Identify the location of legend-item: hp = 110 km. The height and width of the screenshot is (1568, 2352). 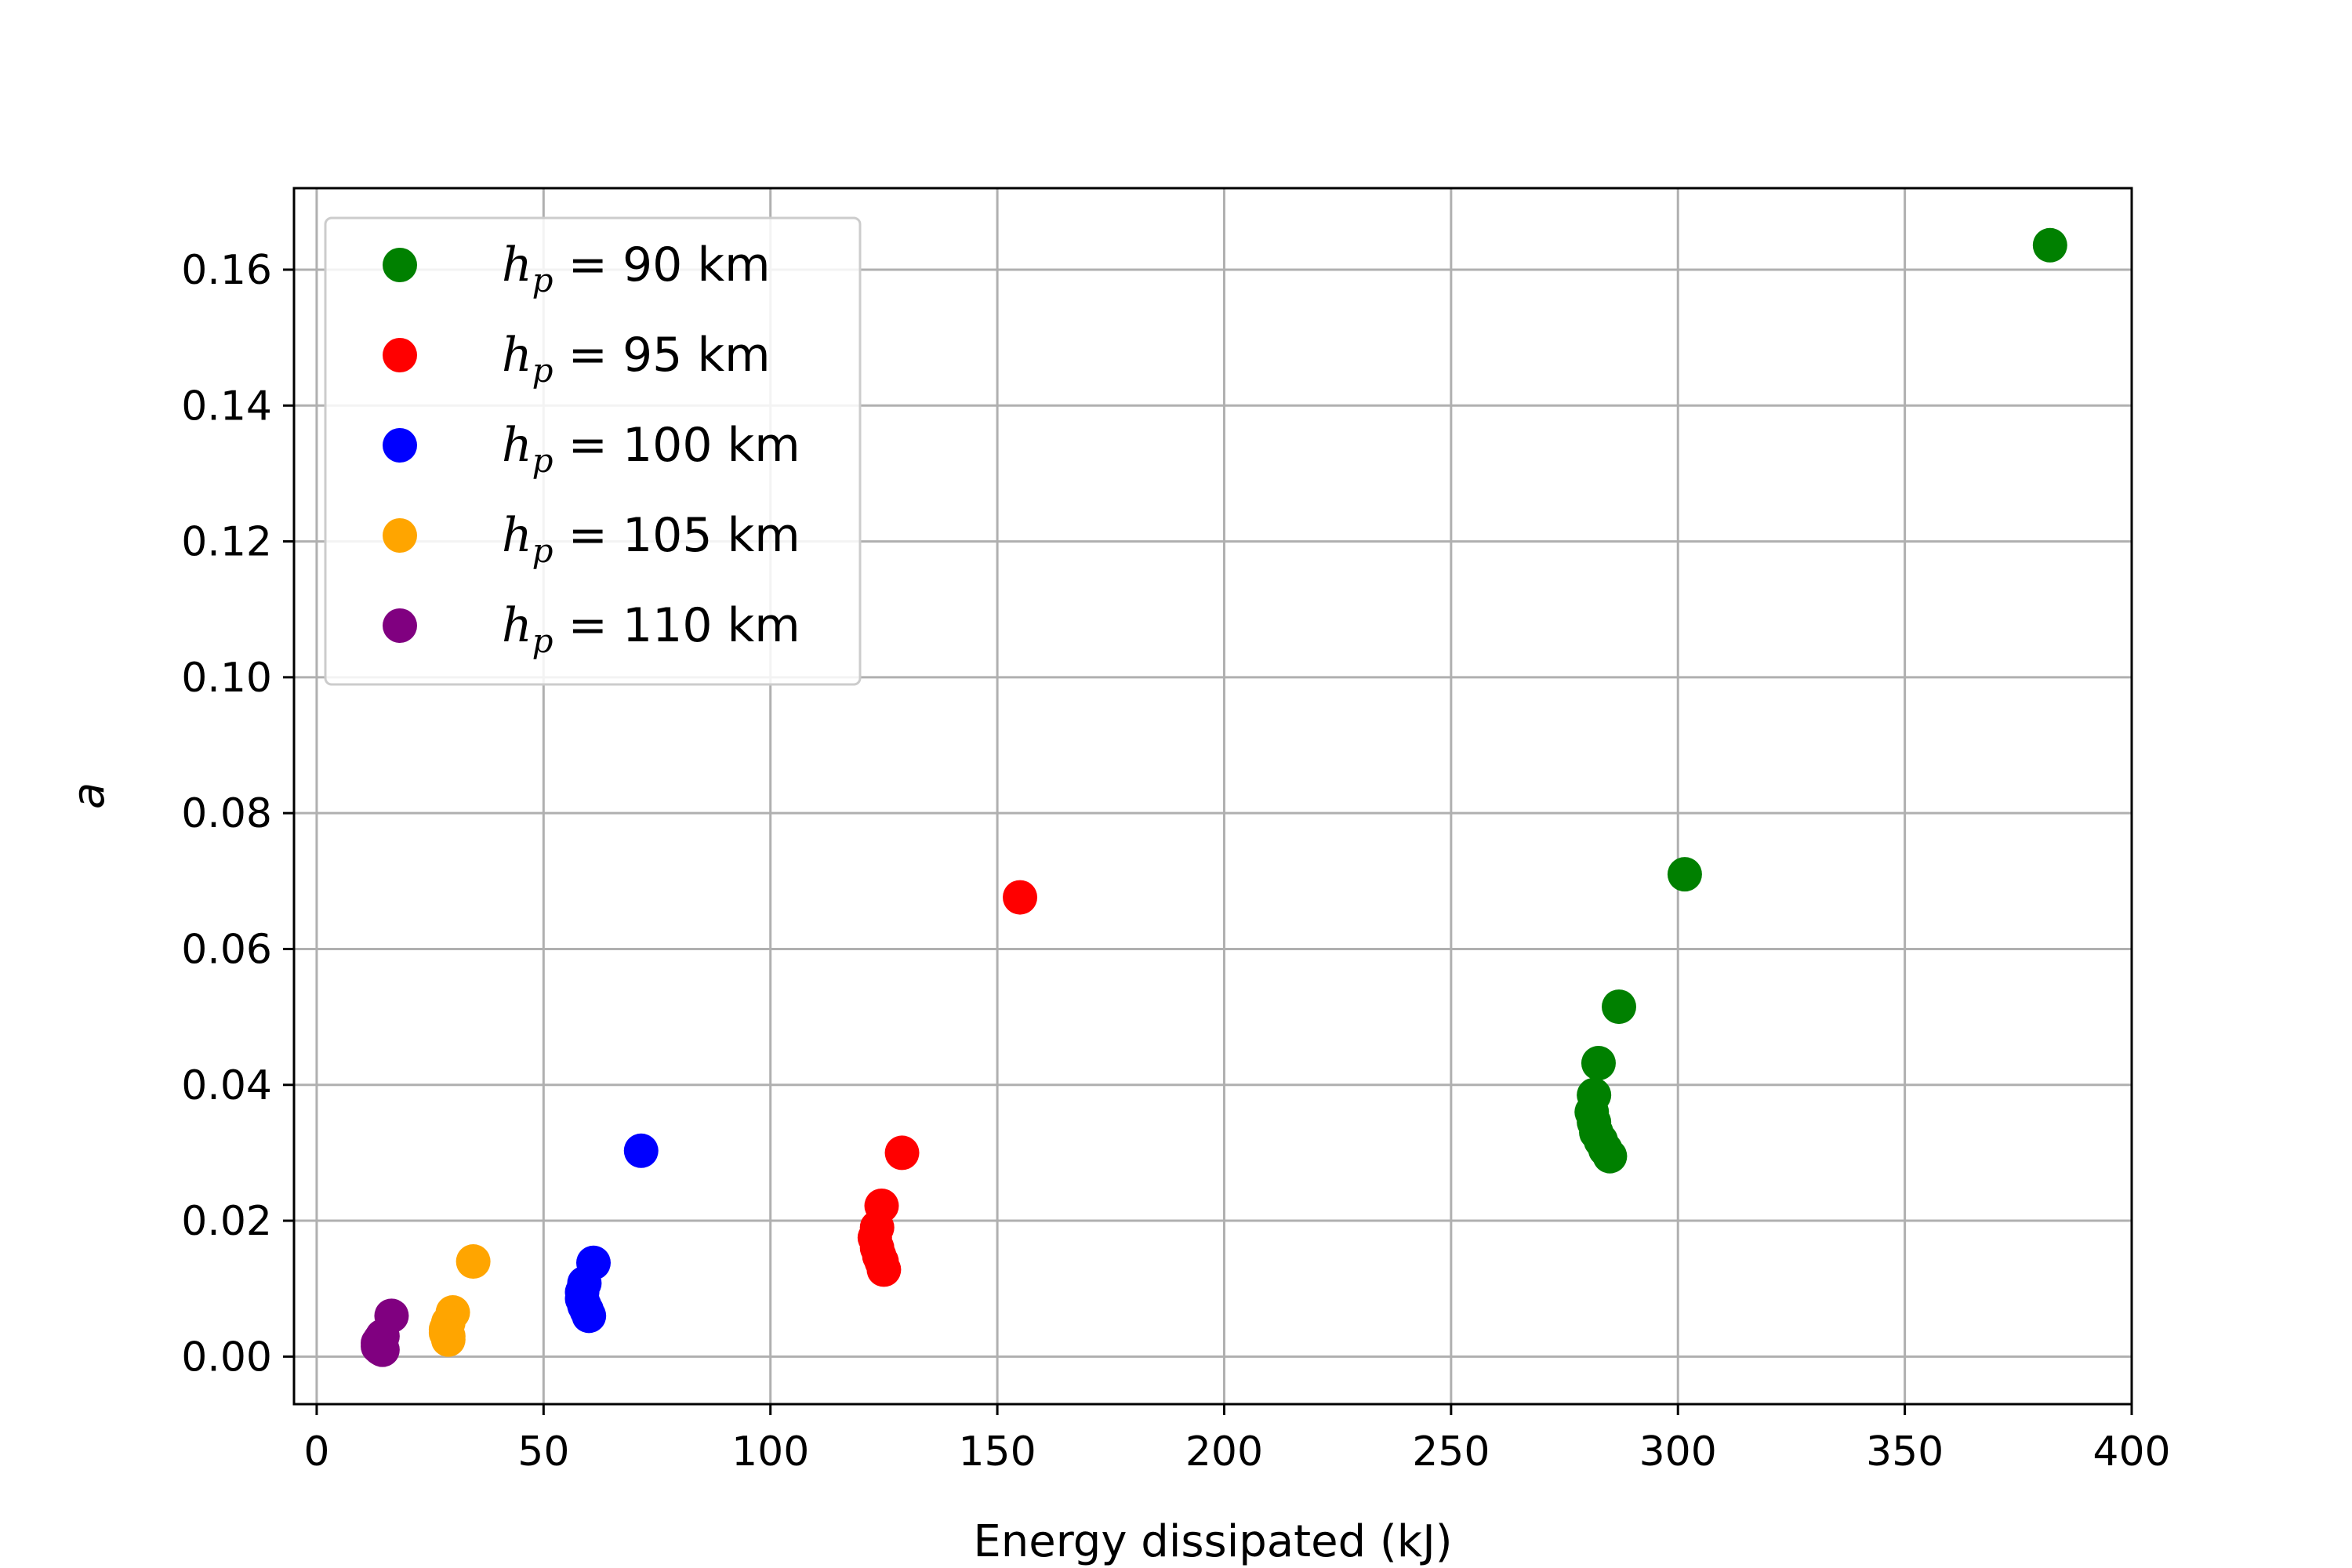
(591, 629).